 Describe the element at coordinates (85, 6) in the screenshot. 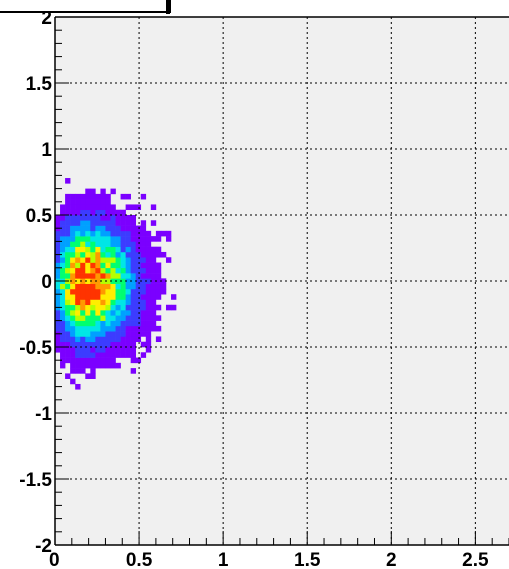

I see `stats-box-fragment` at that location.